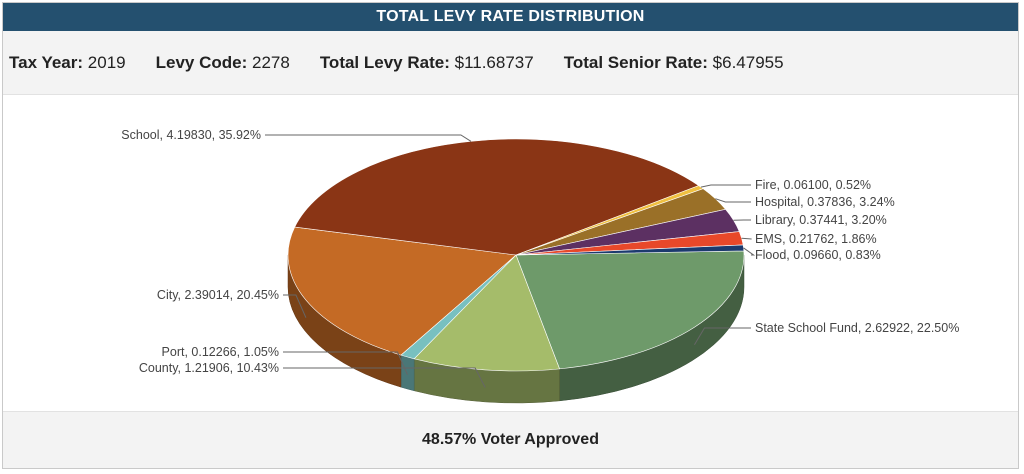 This screenshot has height=474, width=1024. I want to click on tax-year: Tax Year: 2019, so click(67, 63).